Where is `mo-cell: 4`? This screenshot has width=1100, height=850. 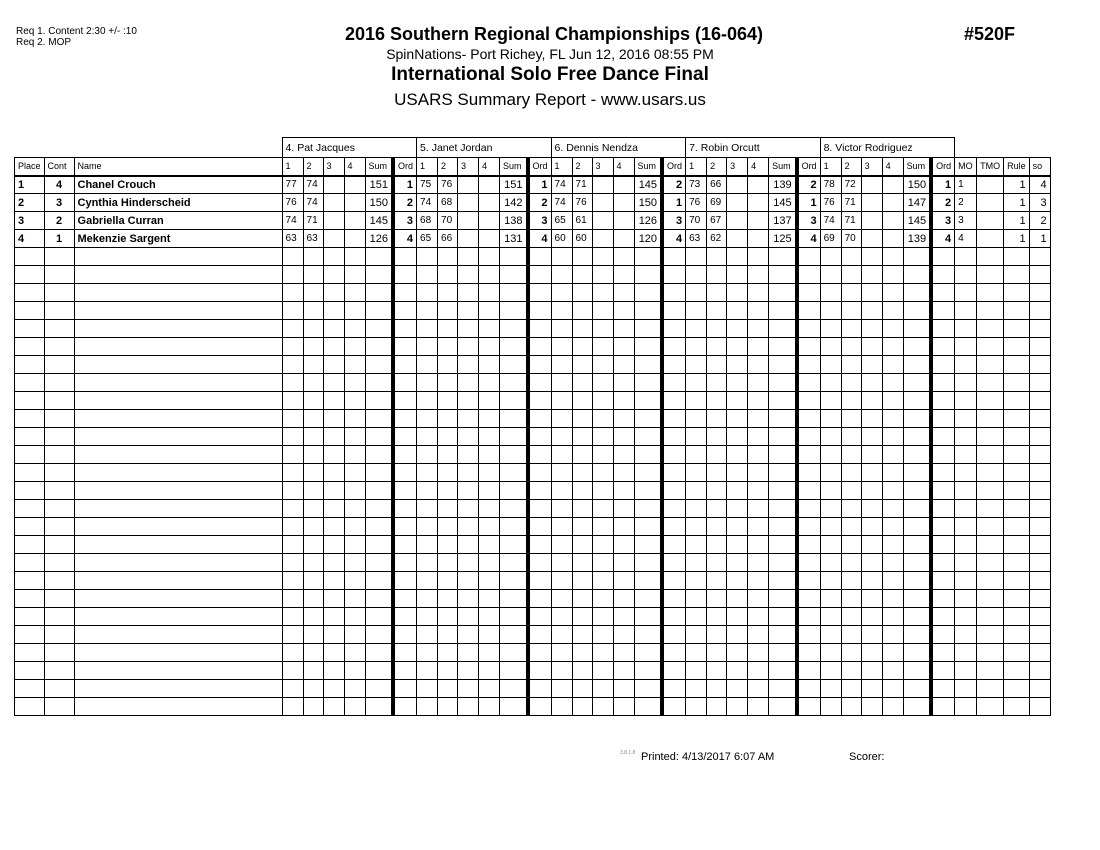
mo-cell: 4 is located at coordinates (966, 238).